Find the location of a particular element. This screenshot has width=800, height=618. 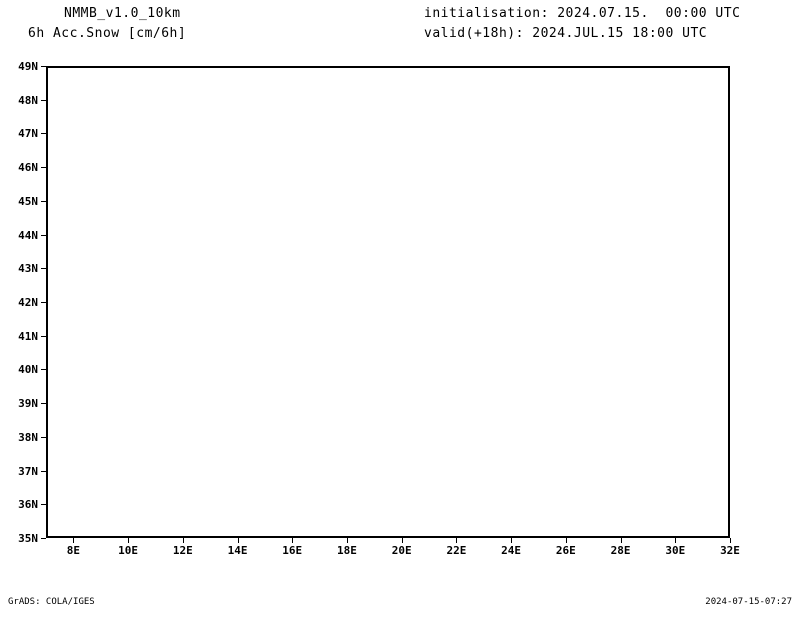

y-tick-label-39N: 39N is located at coordinates (28, 404).